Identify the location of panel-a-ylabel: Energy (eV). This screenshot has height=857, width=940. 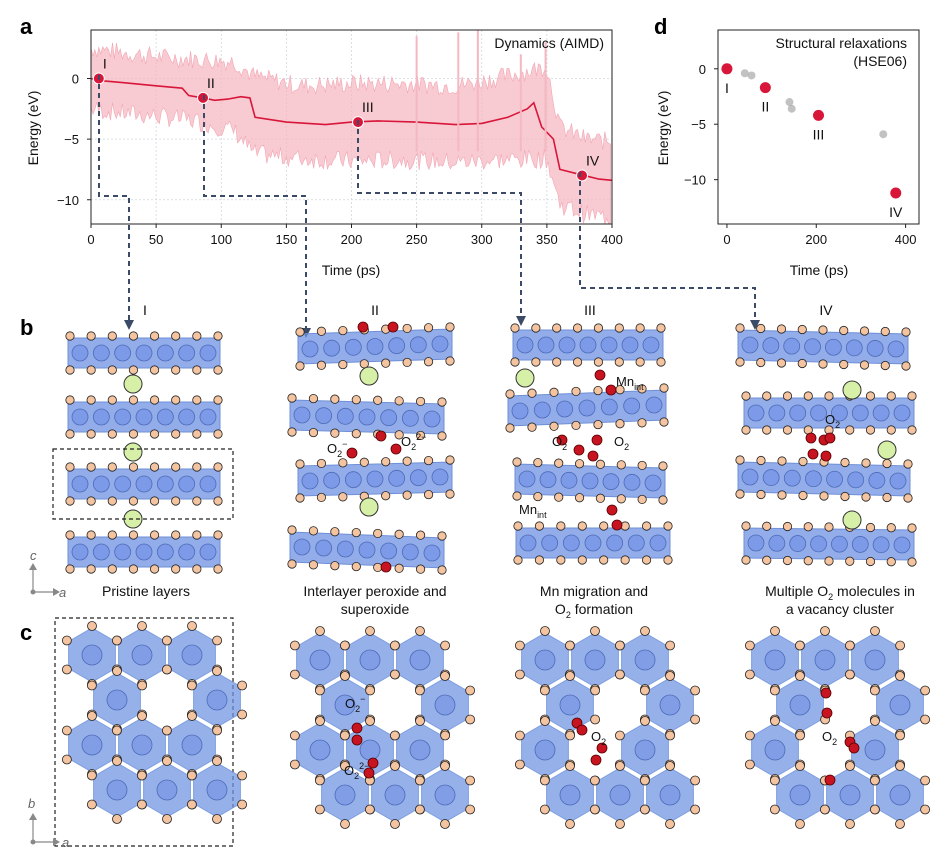
(33, 128).